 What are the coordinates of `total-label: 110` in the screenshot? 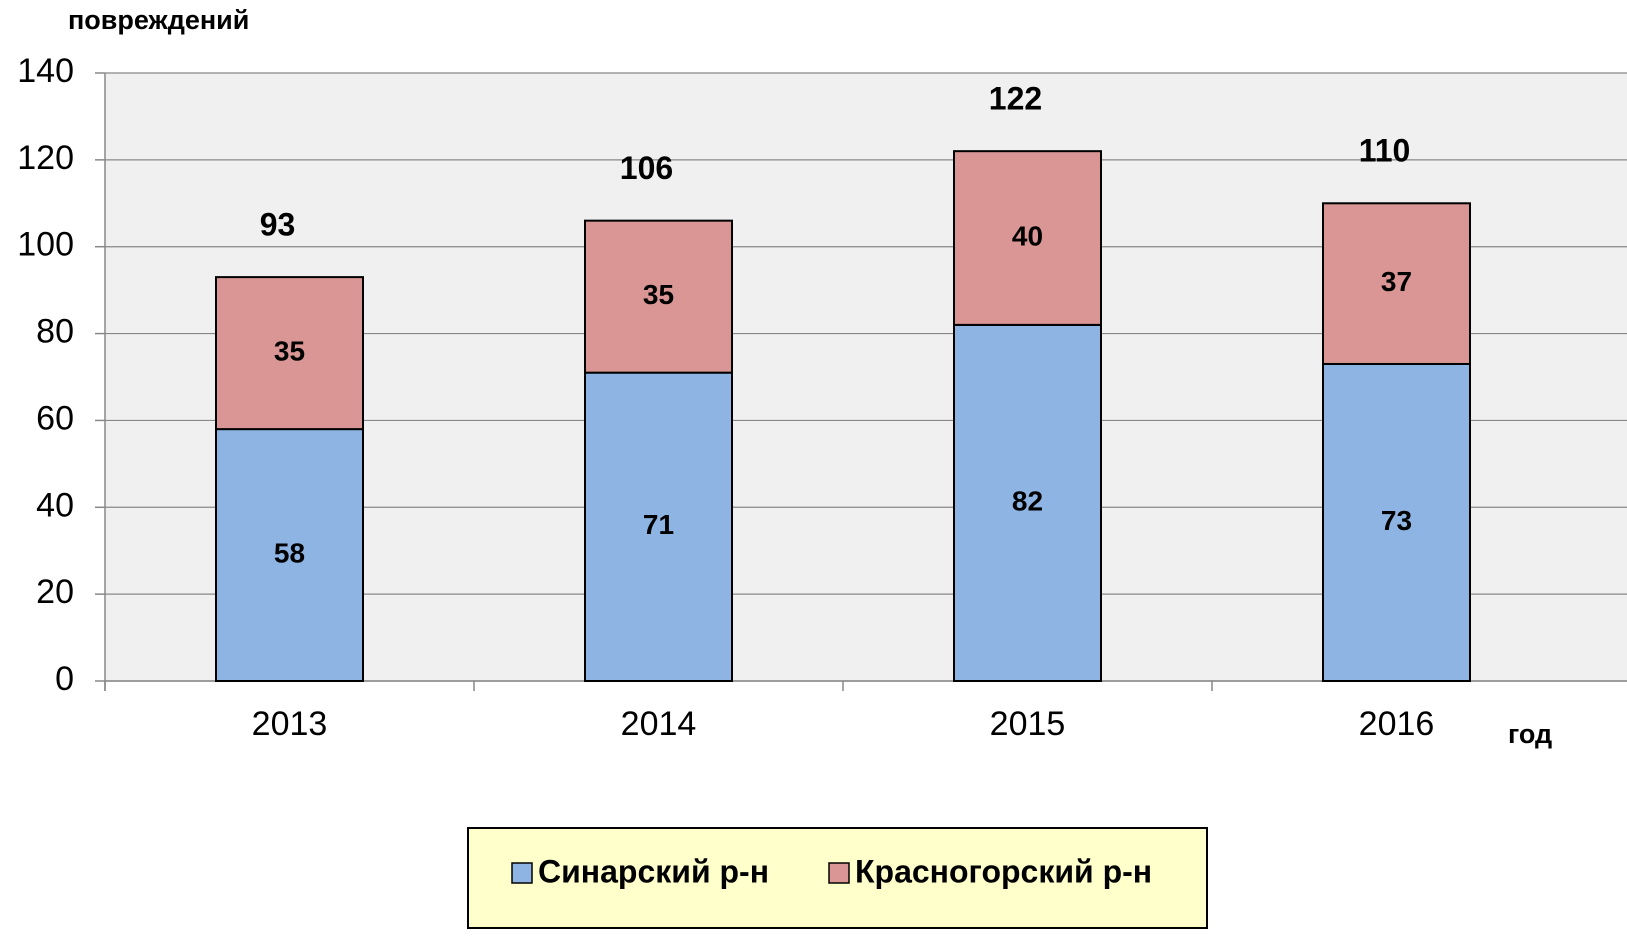 It's located at (1385, 151).